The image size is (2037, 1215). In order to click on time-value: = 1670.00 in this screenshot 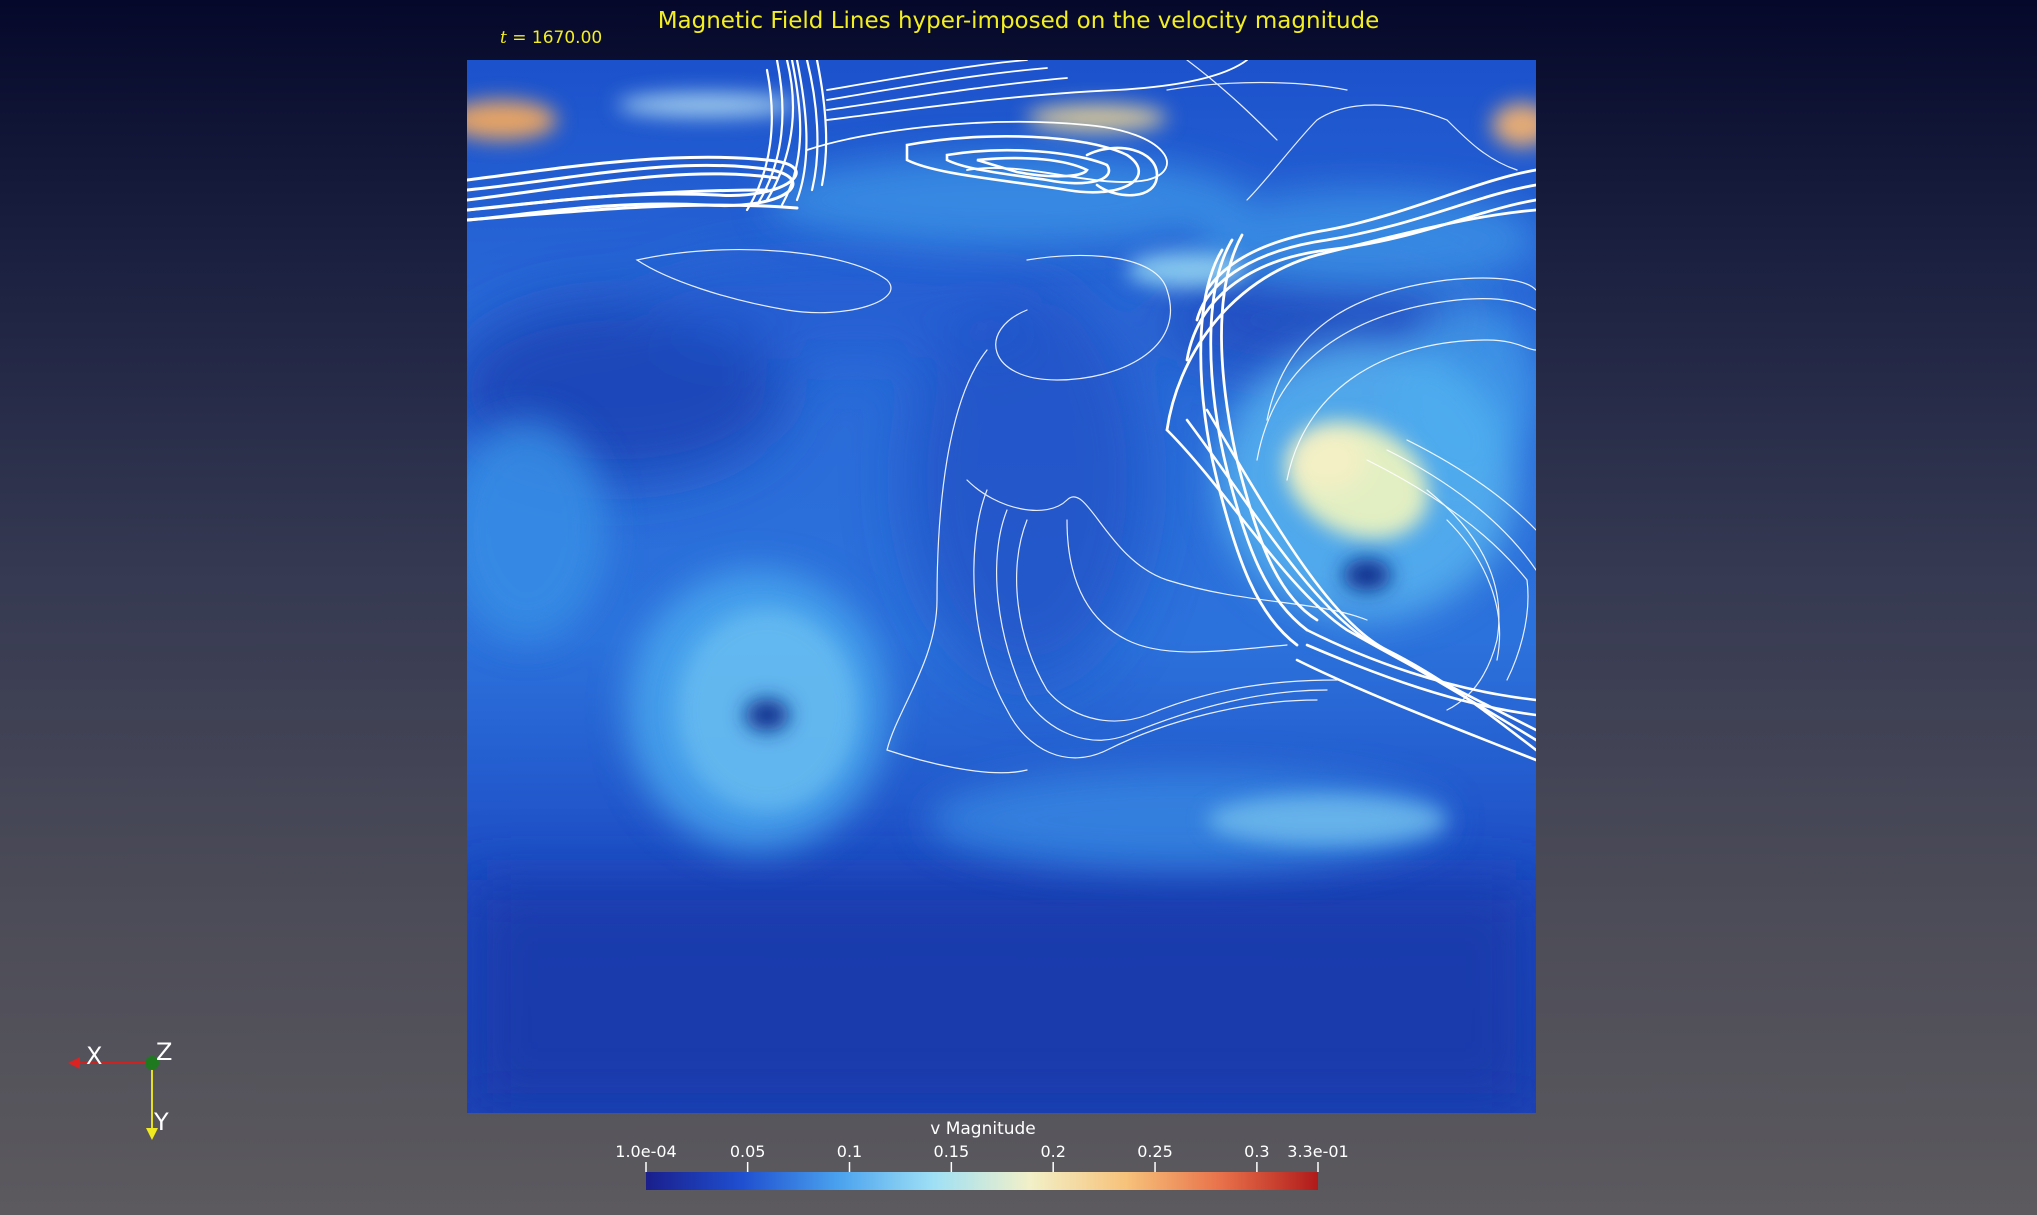, I will do `click(557, 38)`.